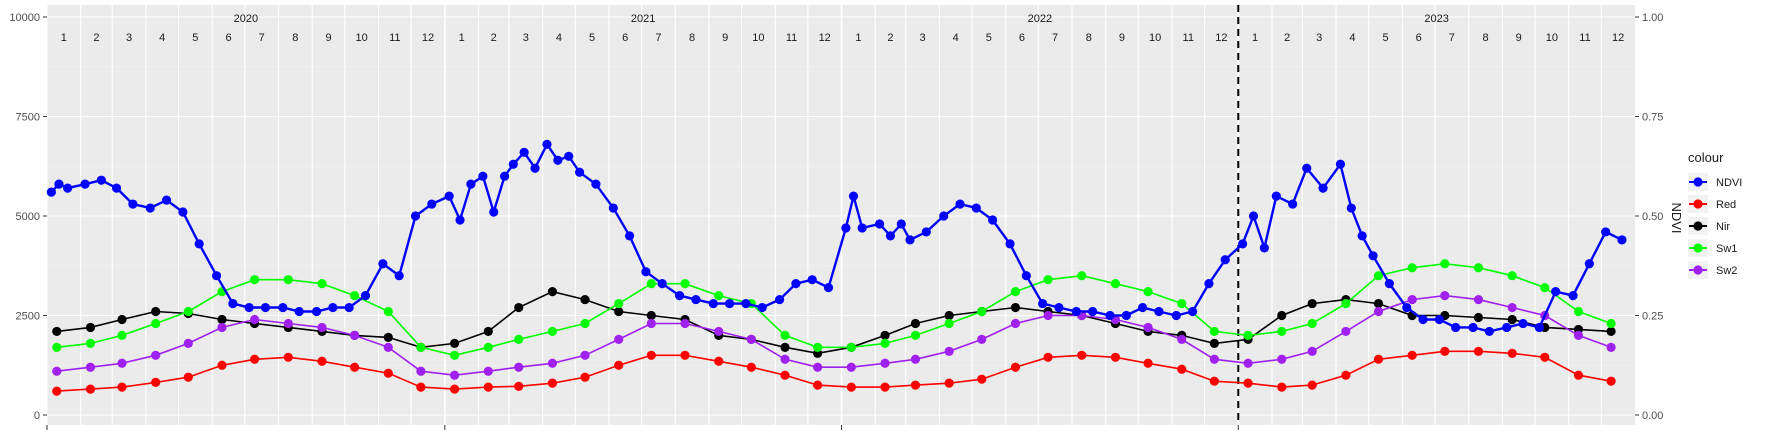 Image resolution: width=1773 pixels, height=442 pixels. I want to click on month-label: 2, so click(890, 38).